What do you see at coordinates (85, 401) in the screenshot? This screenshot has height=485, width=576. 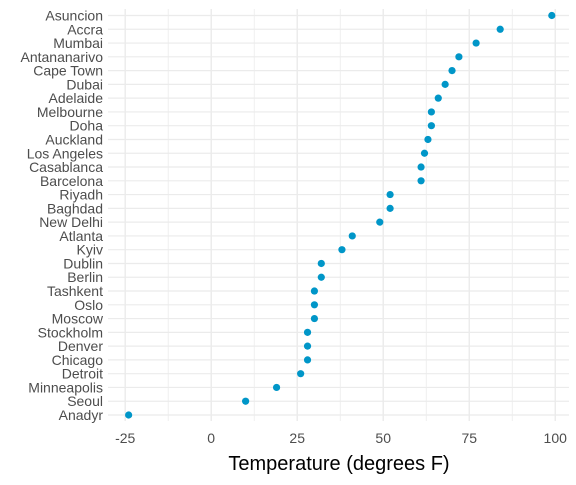 I see `y-category-label: Seoul` at bounding box center [85, 401].